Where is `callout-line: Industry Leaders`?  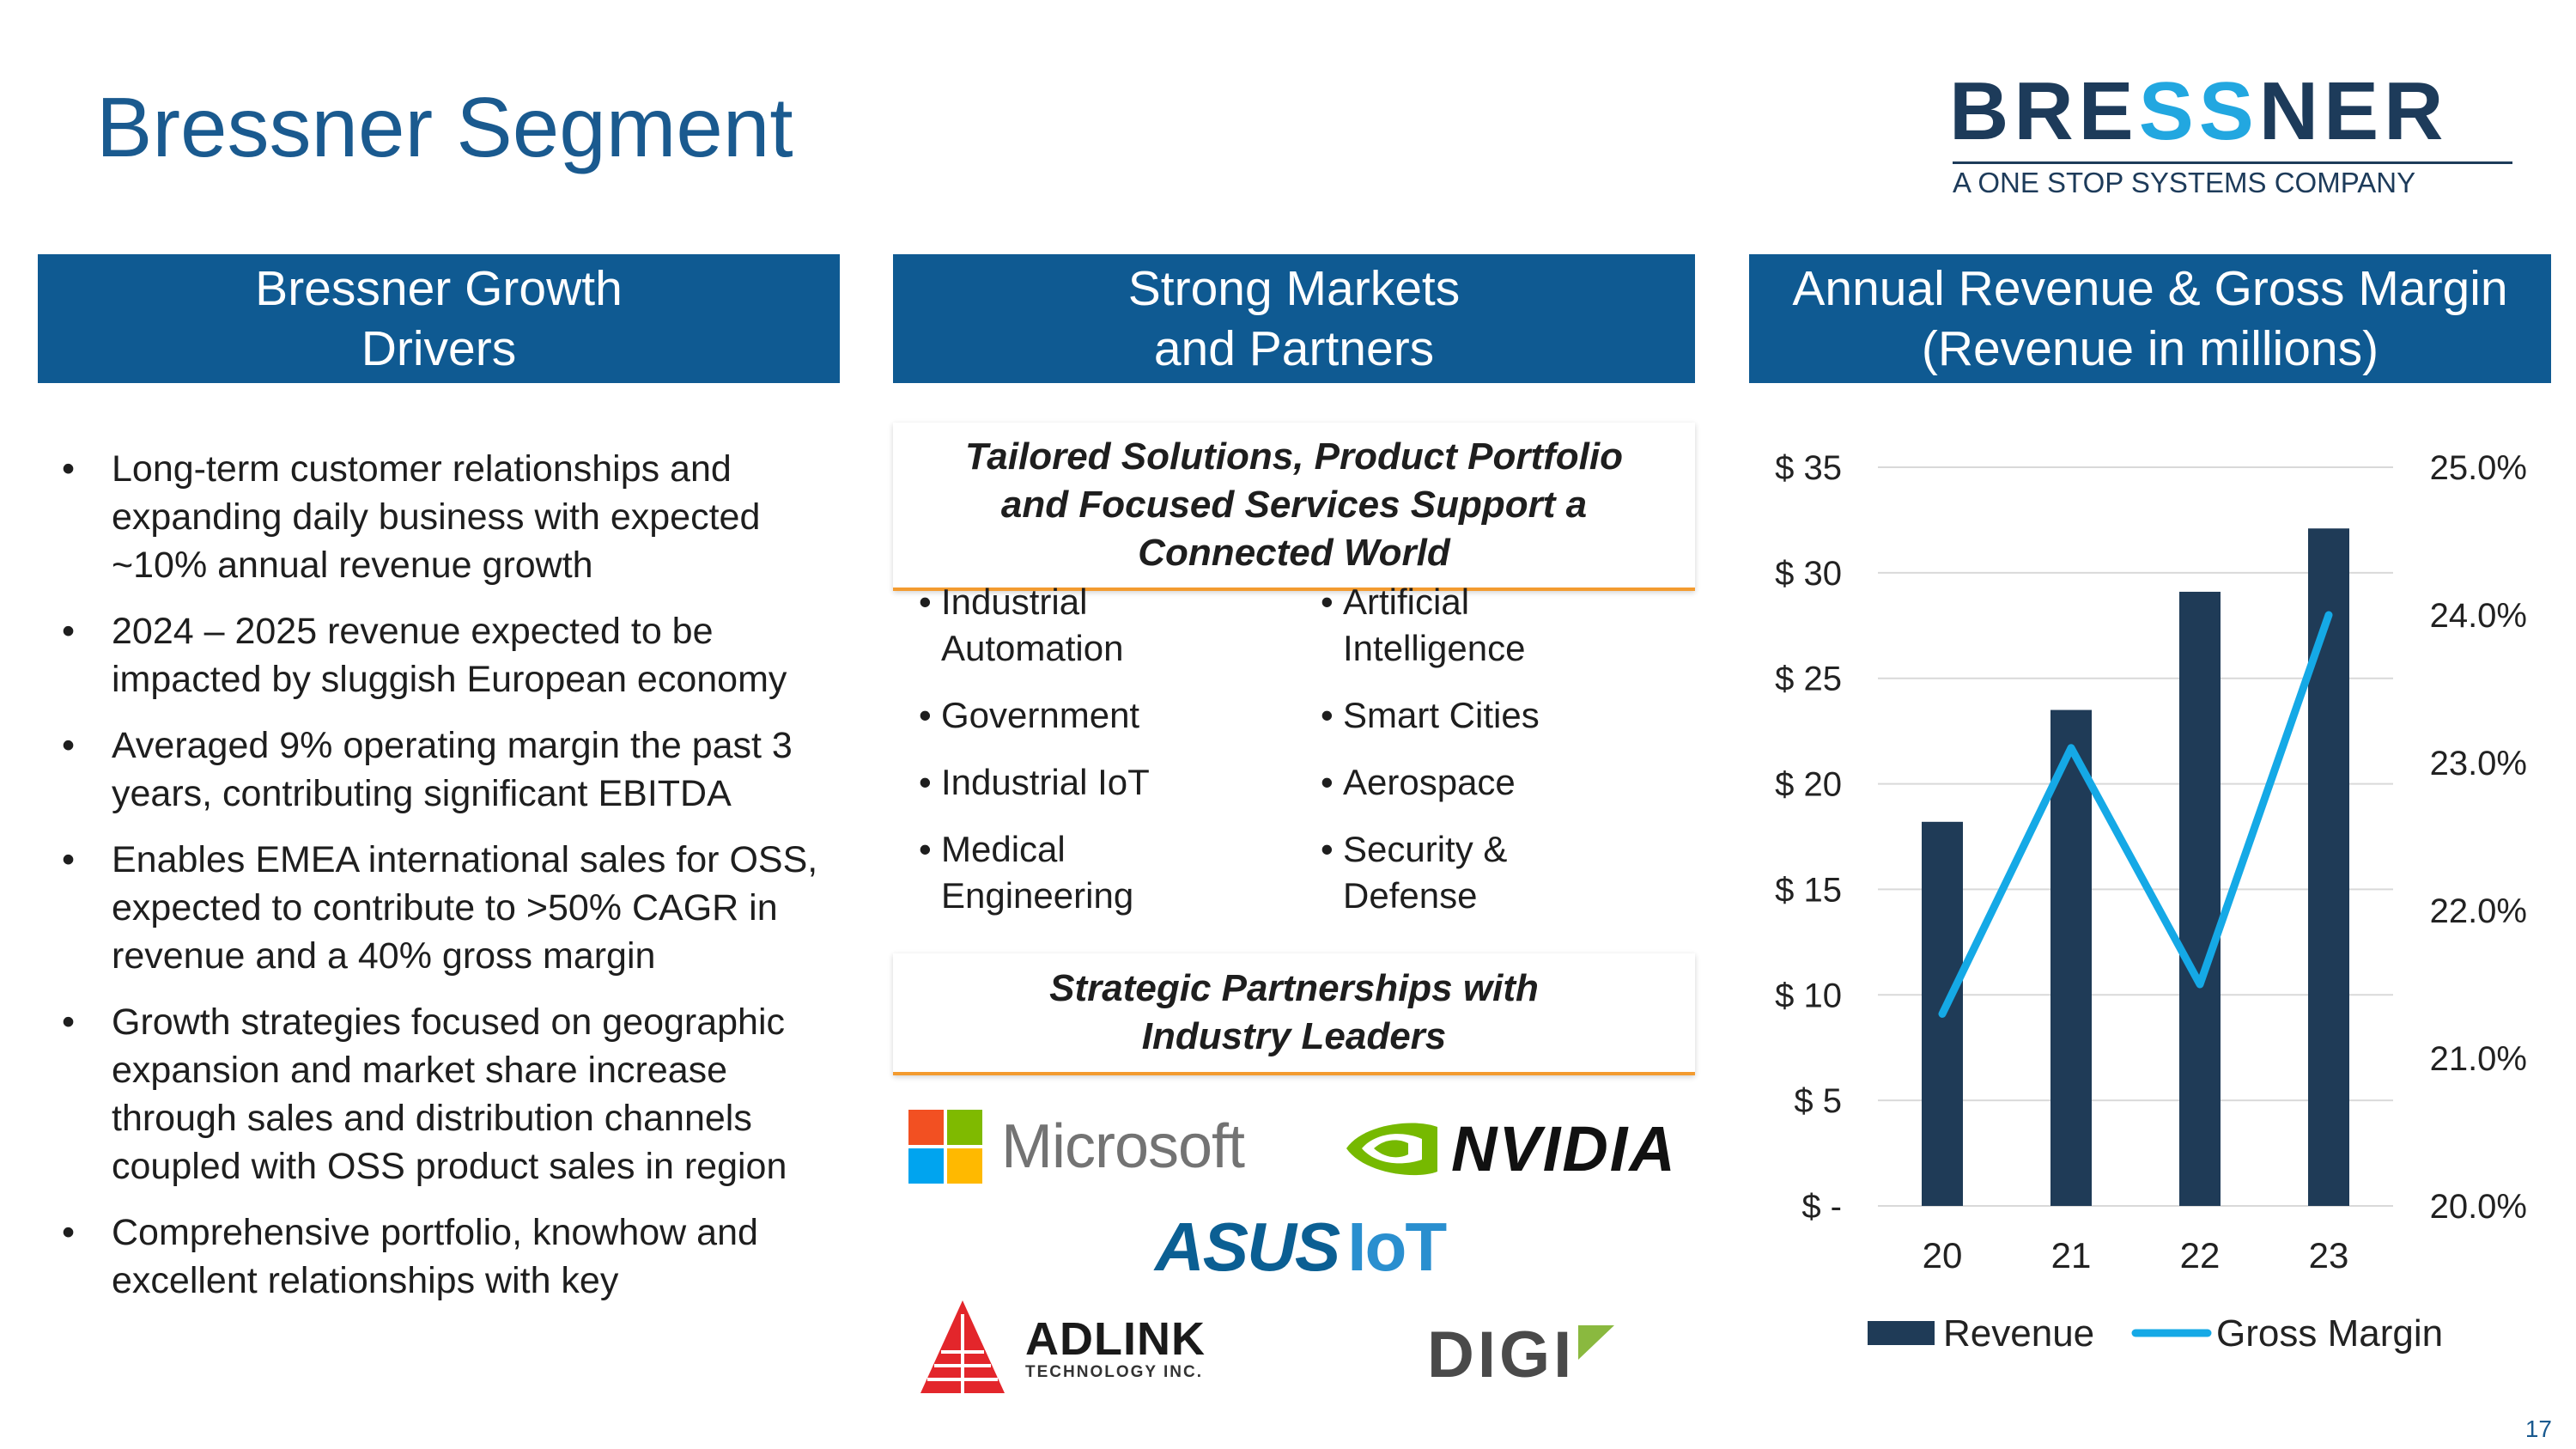
callout-line: Industry Leaders is located at coordinates (1294, 1036).